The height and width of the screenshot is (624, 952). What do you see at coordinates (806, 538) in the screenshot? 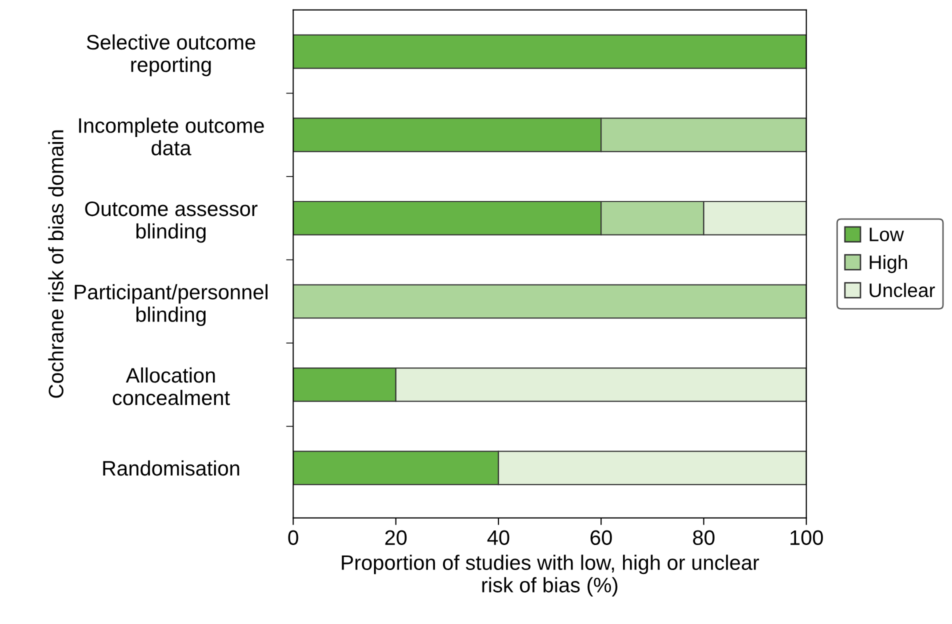
I see `x-tick-label: 100` at bounding box center [806, 538].